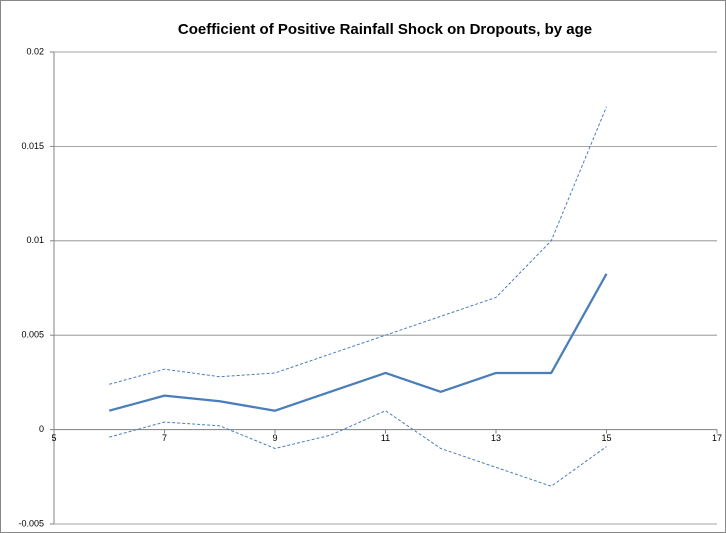 The image size is (726, 533). What do you see at coordinates (606, 438) in the screenshot?
I see `x-tick-label: 15` at bounding box center [606, 438].